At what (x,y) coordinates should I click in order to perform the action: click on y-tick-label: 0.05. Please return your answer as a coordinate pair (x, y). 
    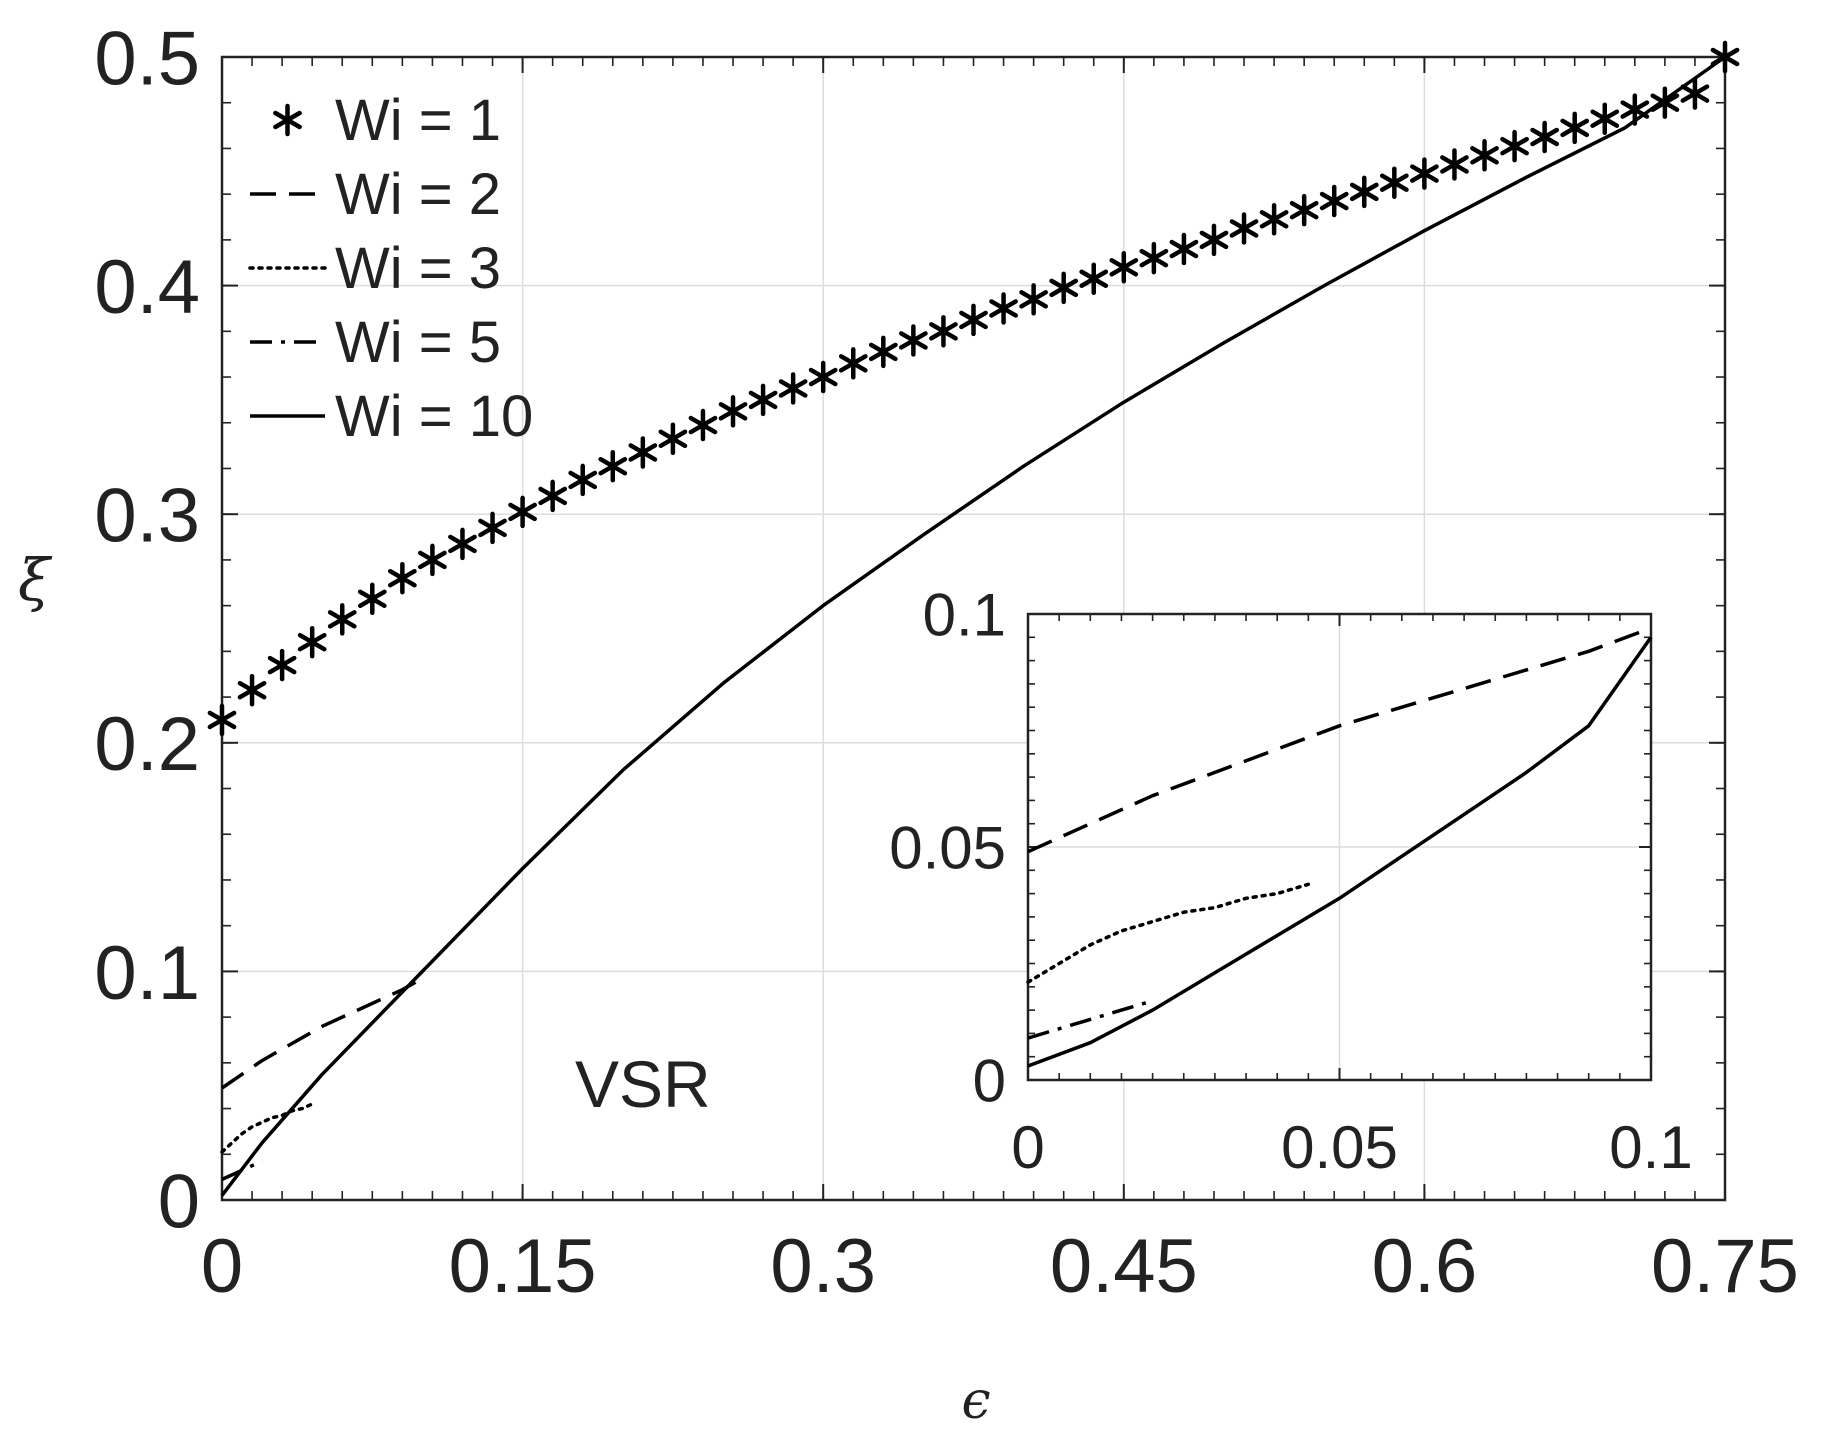
    Looking at the image, I should click on (947, 848).